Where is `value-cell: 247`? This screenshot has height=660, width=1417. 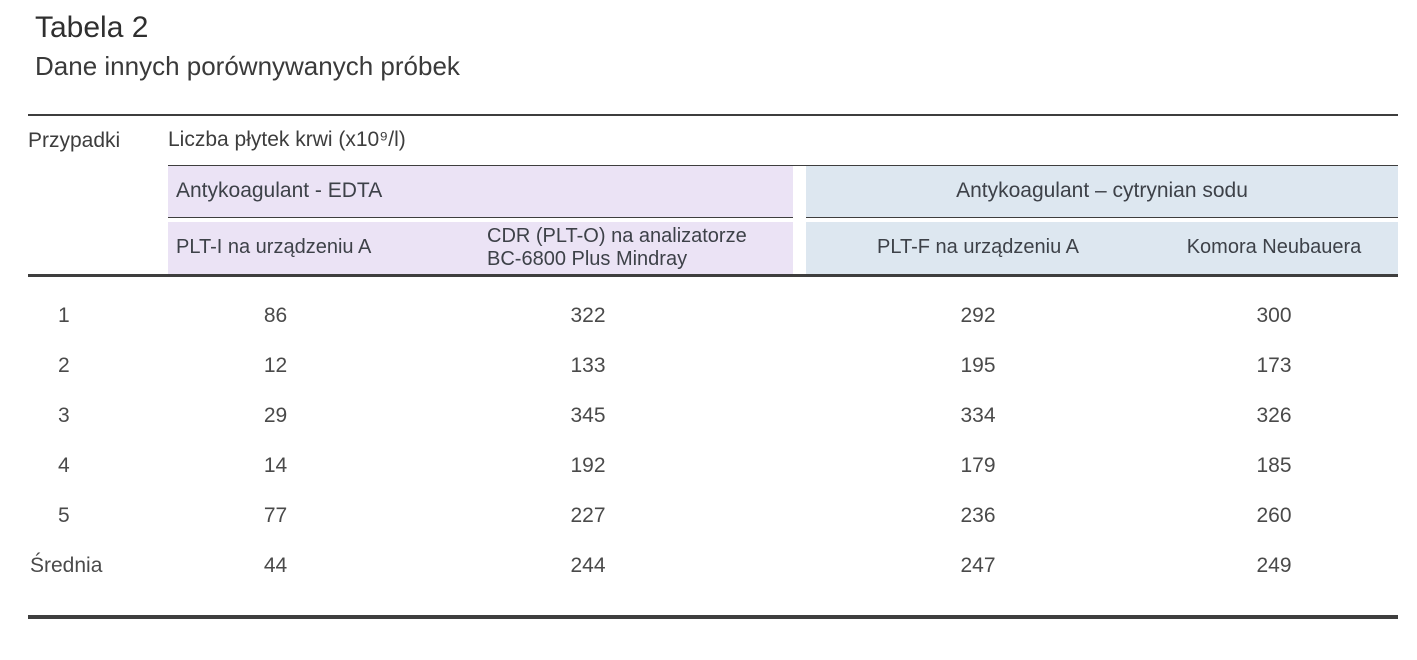
value-cell: 247 is located at coordinates (978, 565).